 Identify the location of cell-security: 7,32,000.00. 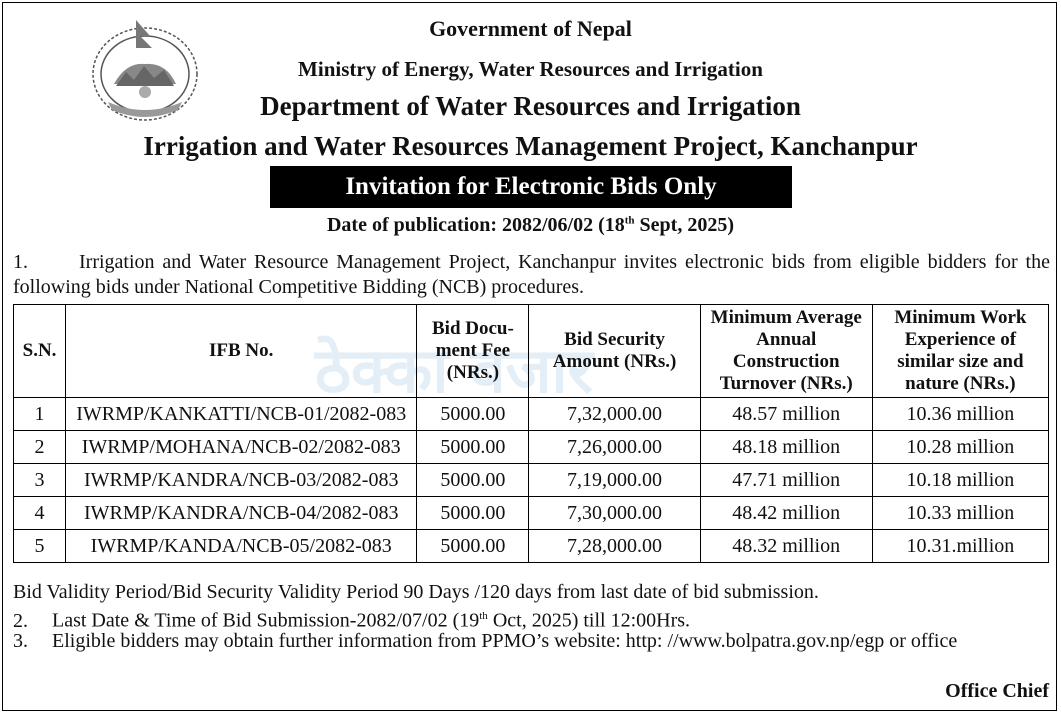
(614, 414).